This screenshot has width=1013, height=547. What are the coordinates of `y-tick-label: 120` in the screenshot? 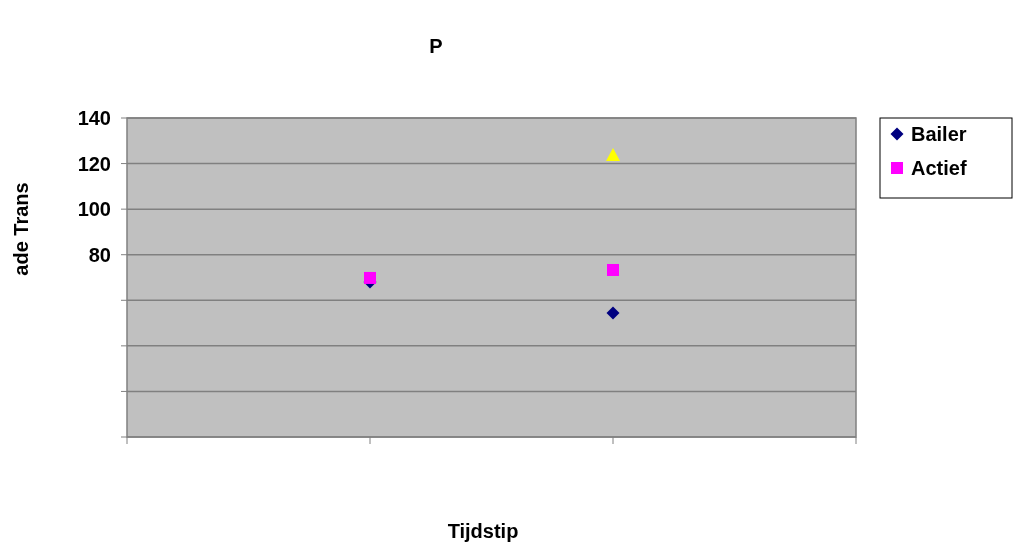 It's located at (94, 163).